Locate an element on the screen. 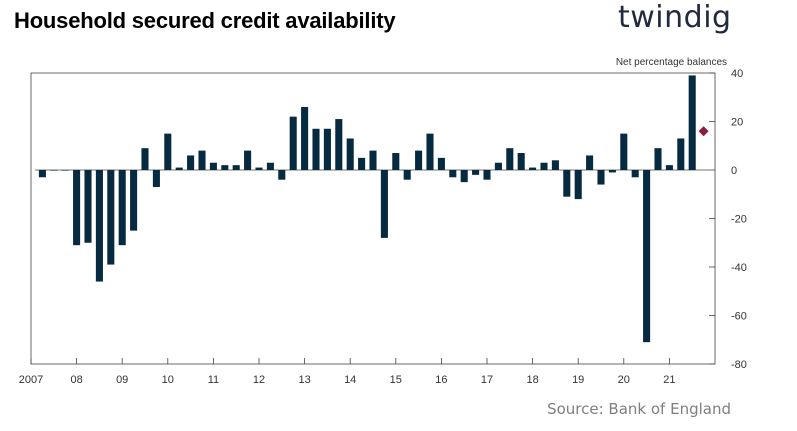 This screenshot has width=797, height=431. x-tick-label: 15 is located at coordinates (396, 380).